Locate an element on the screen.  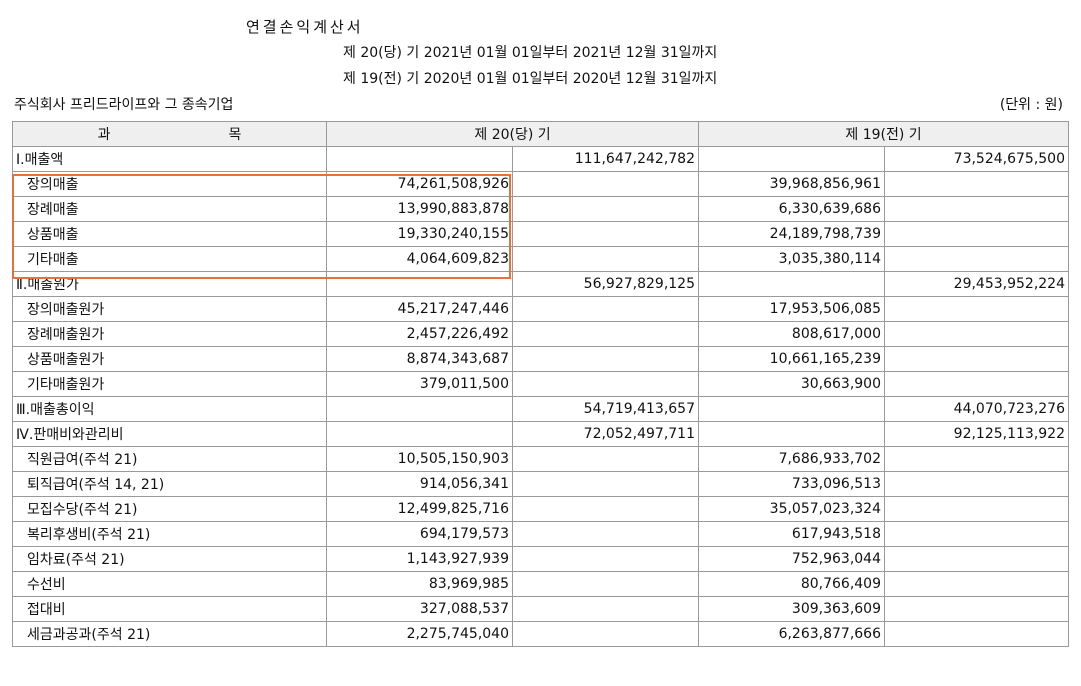
table-row: Ⅰ.매출액 111,647,242,782 73,524,675,500 is located at coordinates (540, 159).